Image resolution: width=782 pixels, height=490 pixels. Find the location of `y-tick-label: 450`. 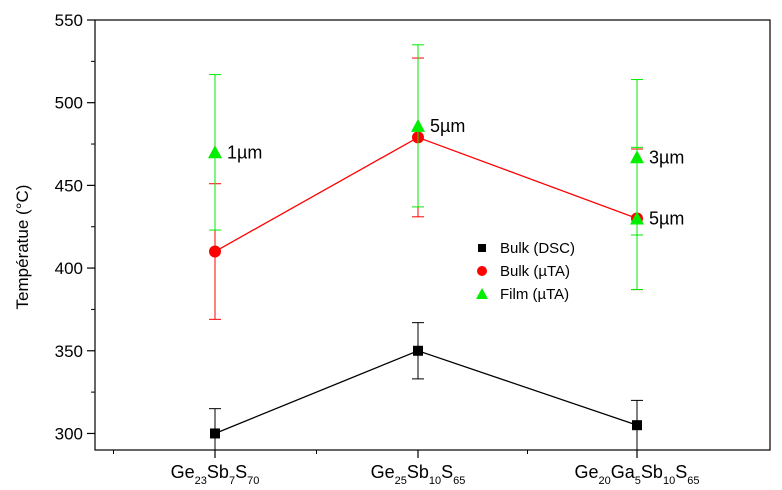

y-tick-label: 450 is located at coordinates (69, 185).